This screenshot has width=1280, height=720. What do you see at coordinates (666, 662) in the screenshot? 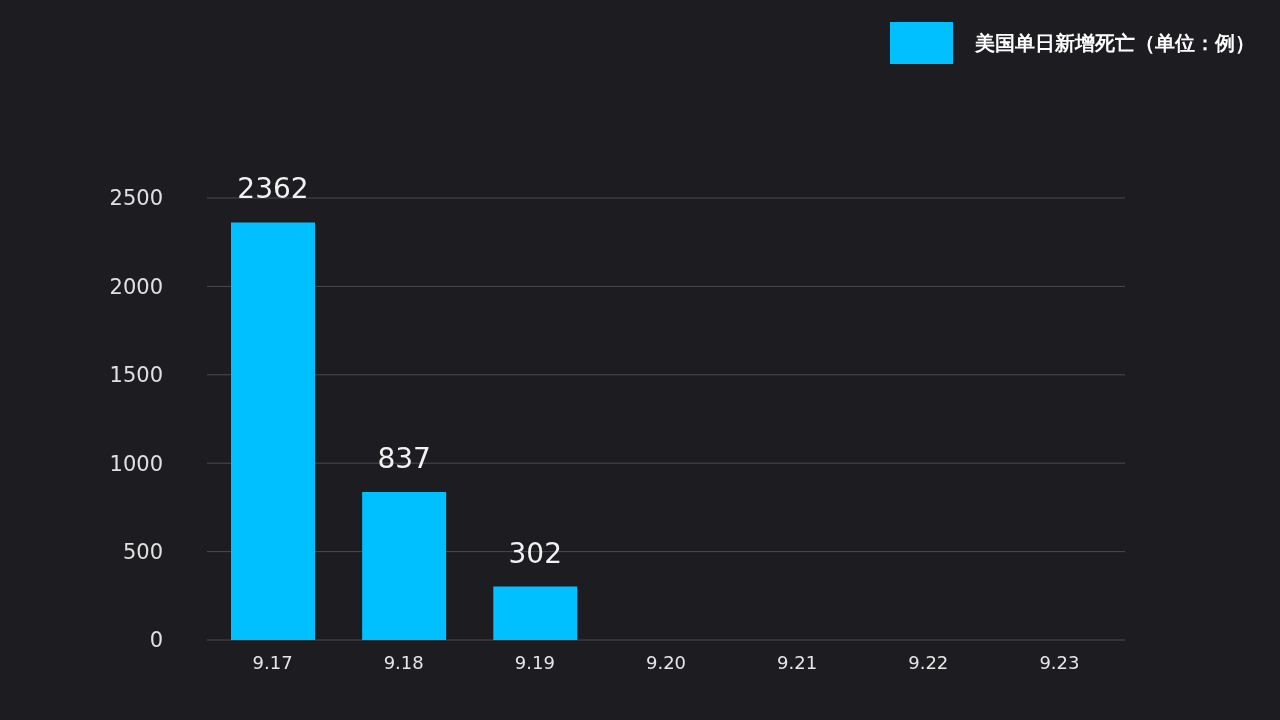
I see `x-tick-label: 9.20` at bounding box center [666, 662].